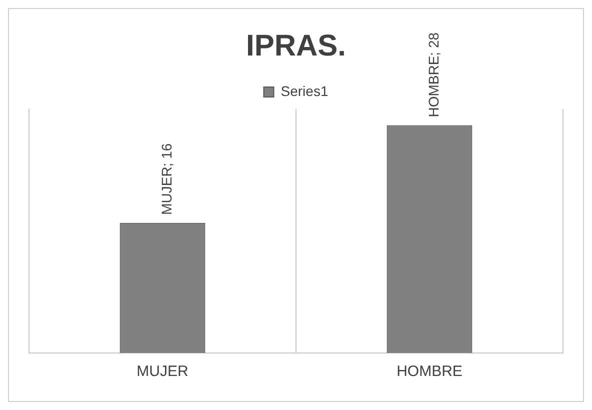 The image size is (592, 410). I want to click on x-tick-label: HOMBRE, so click(429, 371).